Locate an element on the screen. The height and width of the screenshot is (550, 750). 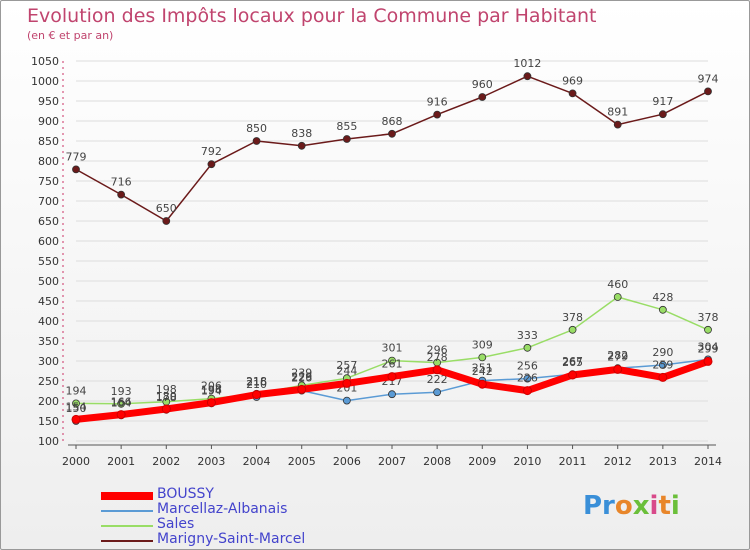
data-label: 868 is located at coordinates (392, 121).